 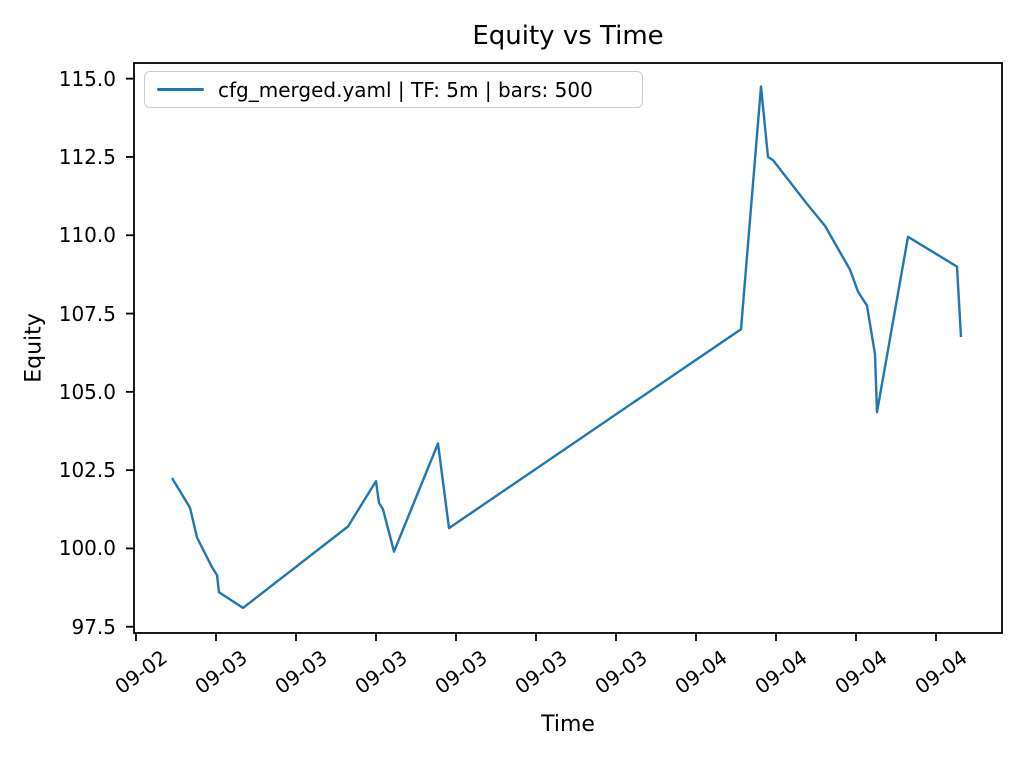 What do you see at coordinates (180, 89) in the screenshot?
I see `legend-line-sample` at bounding box center [180, 89].